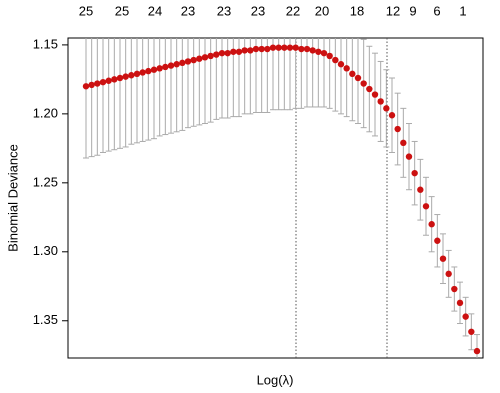 Image resolution: width=500 pixels, height=393 pixels. Describe the element at coordinates (45, 43) in the screenshot. I see `y-tick-label: 1.15` at that location.